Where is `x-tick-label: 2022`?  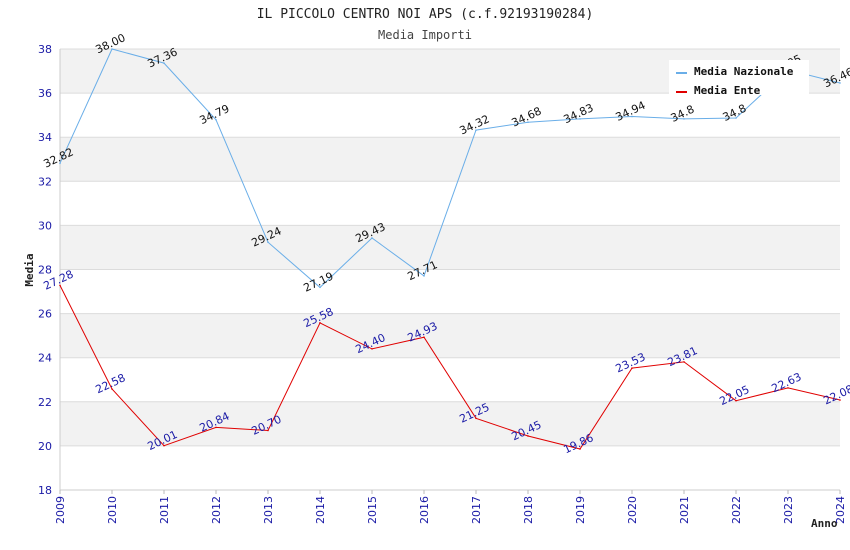 x-tick-label: 2022 is located at coordinates (736, 510).